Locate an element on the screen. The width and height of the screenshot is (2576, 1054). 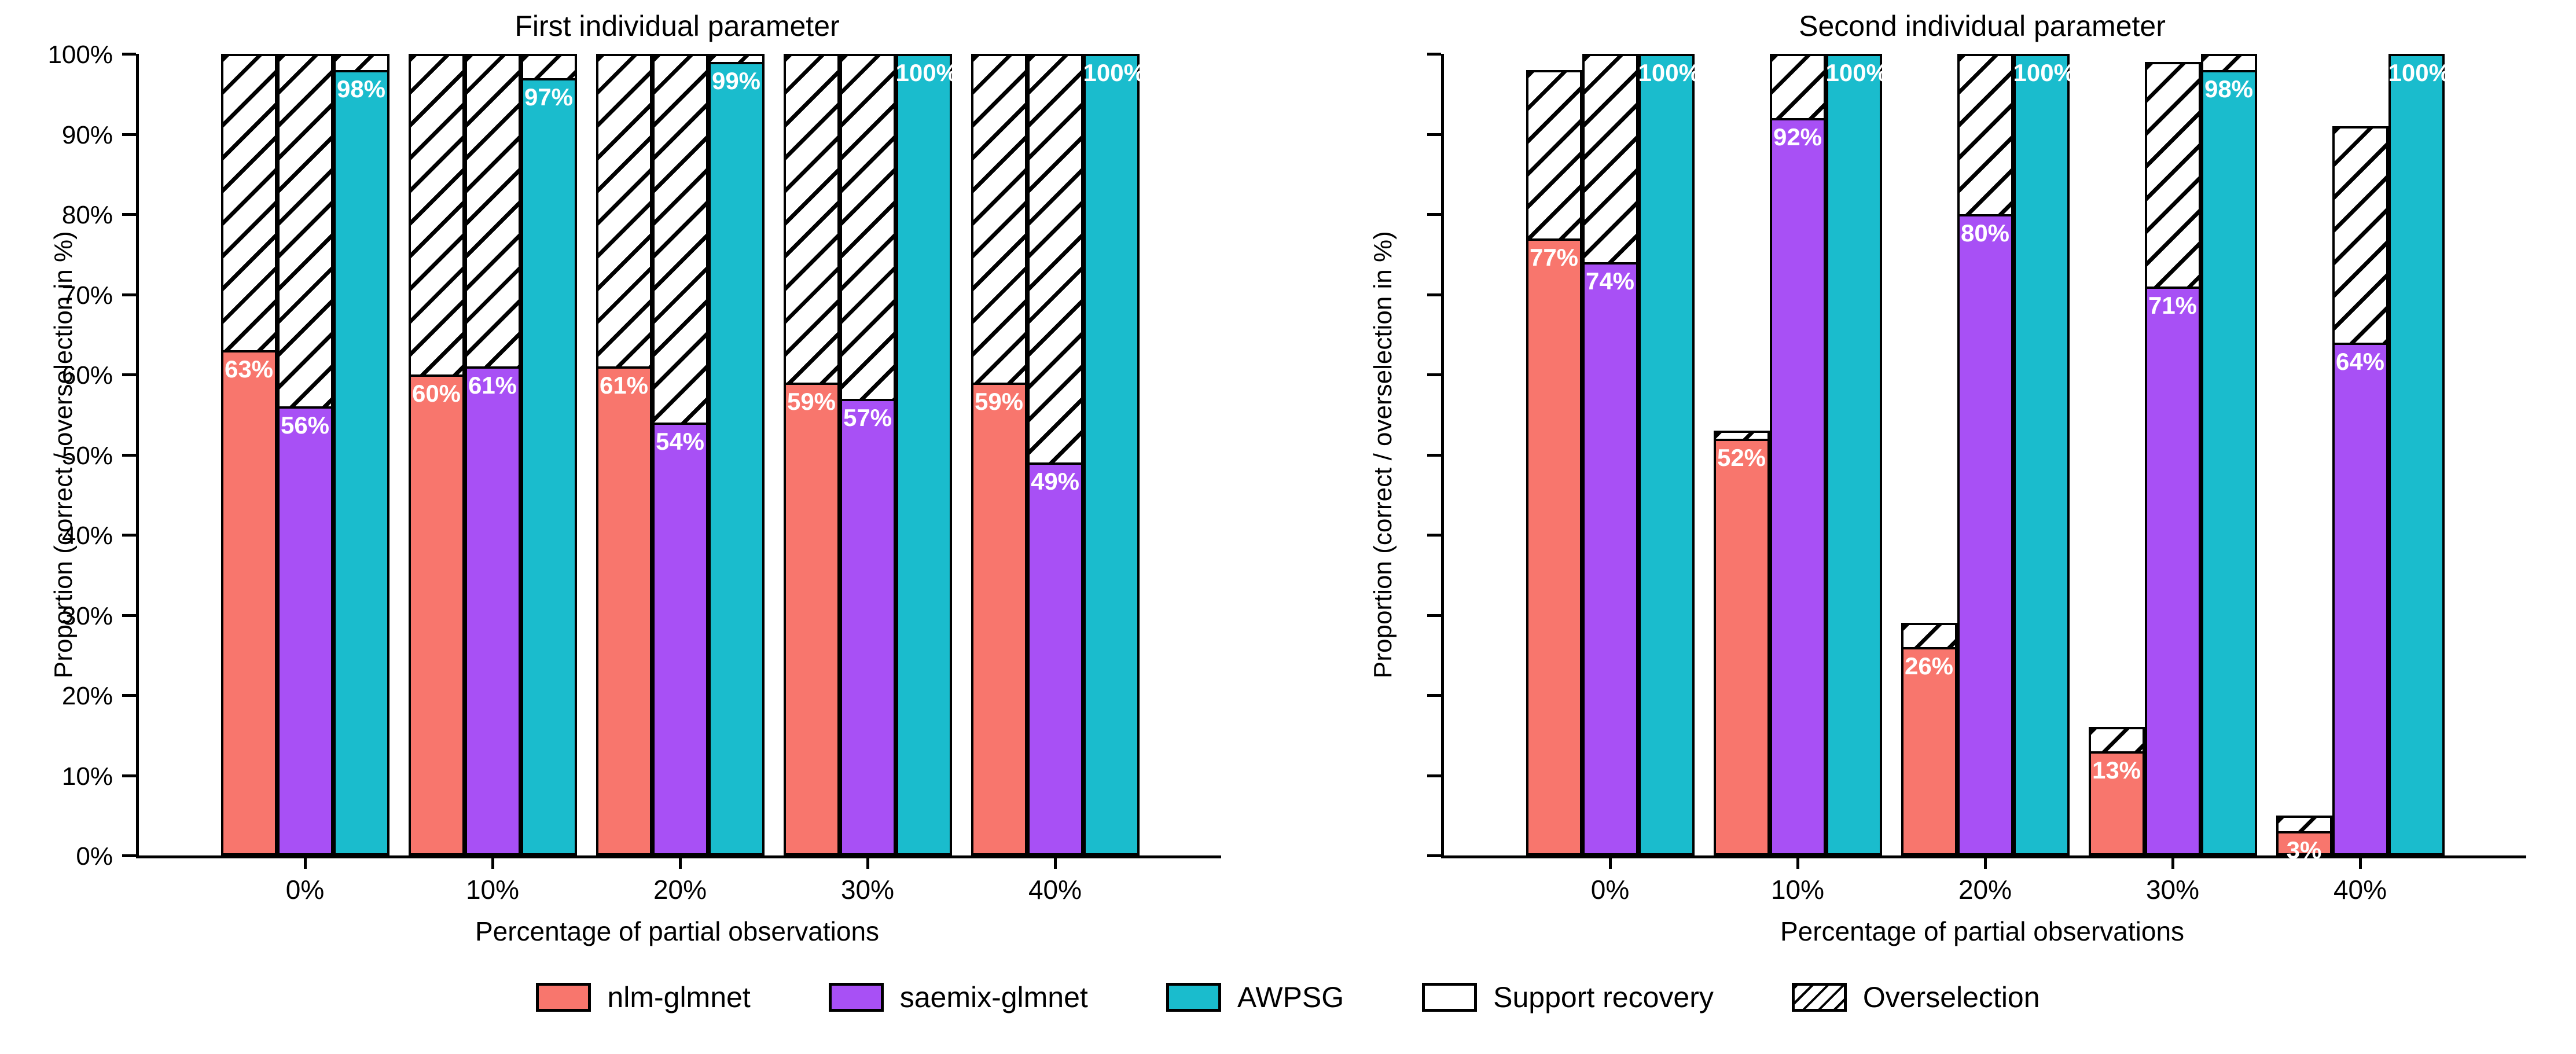
y-tick-label: 50% is located at coordinates (87, 455).